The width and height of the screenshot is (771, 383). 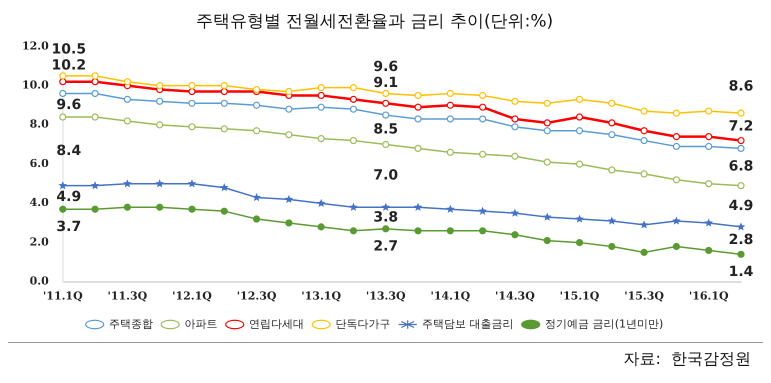 I want to click on y-tick-label: 12.0, so click(x=36, y=45).